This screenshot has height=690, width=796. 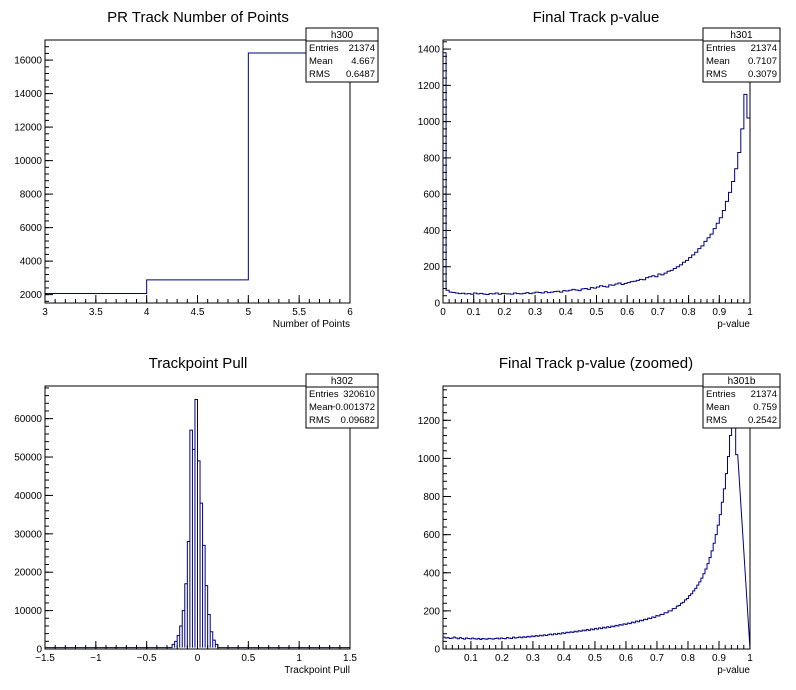 I want to click on stats-value: 4.667, so click(x=363, y=61).